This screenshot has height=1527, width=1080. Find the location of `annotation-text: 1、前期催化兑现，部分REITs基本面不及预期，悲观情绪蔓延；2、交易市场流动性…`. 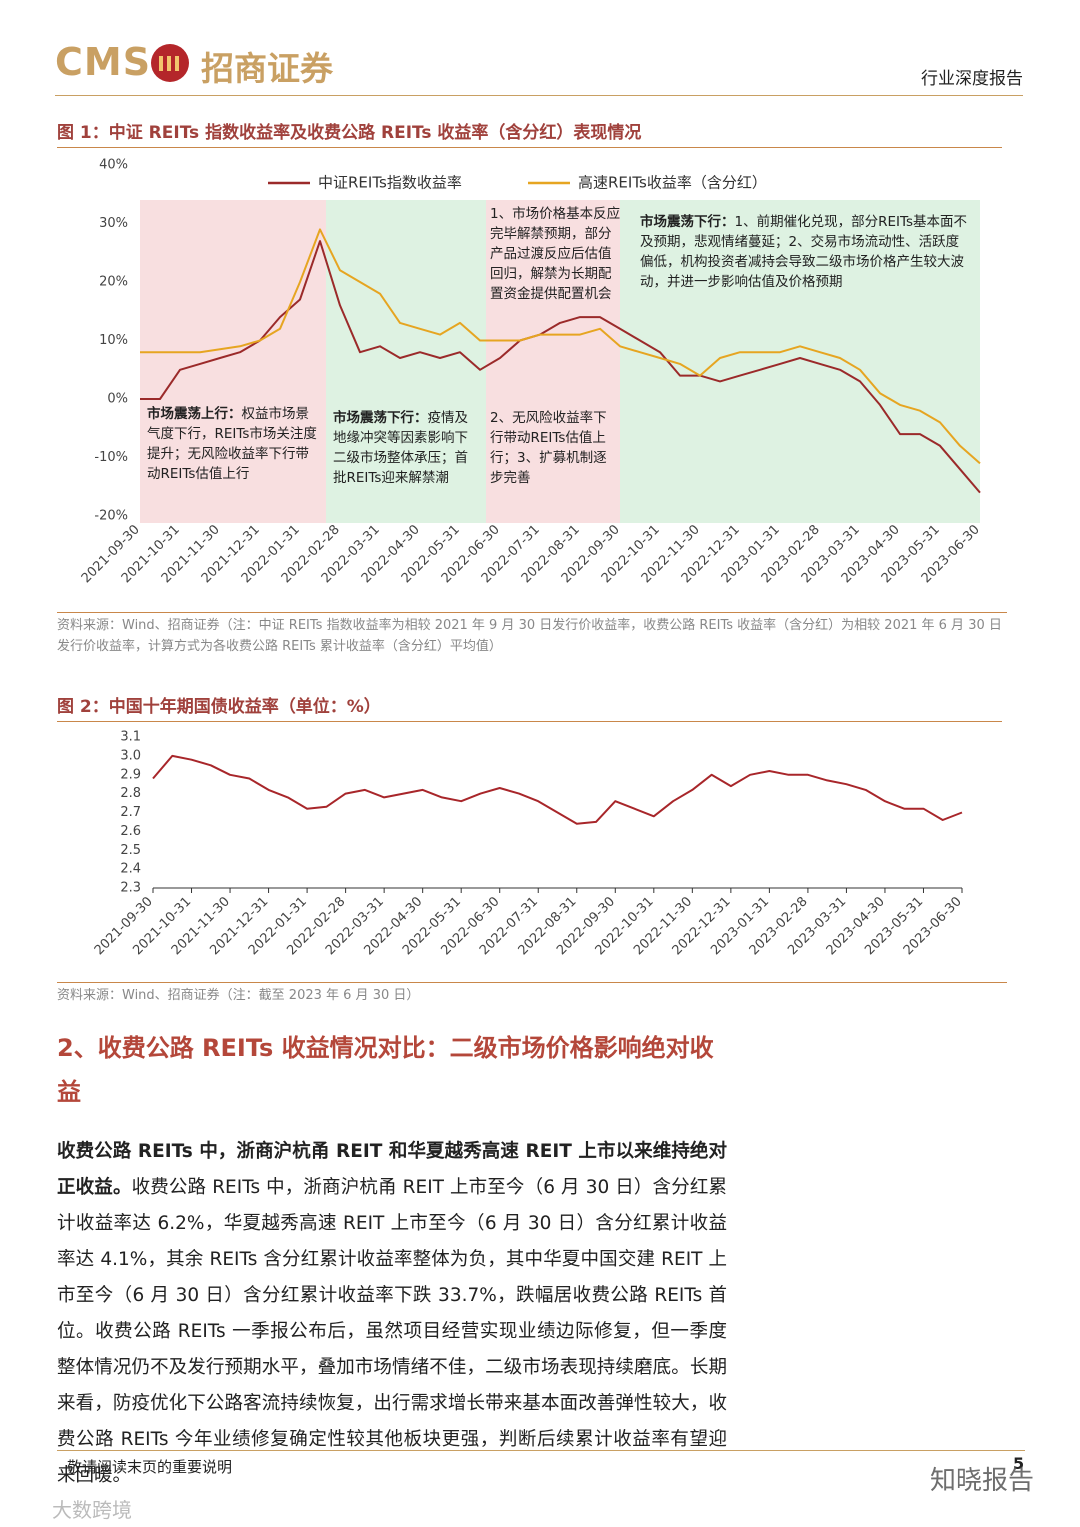

annotation-text: 1、前期催化兑现，部分REITs基本面不及预期，悲观情绪蔓延；2、交易市场流动性… is located at coordinates (804, 252).